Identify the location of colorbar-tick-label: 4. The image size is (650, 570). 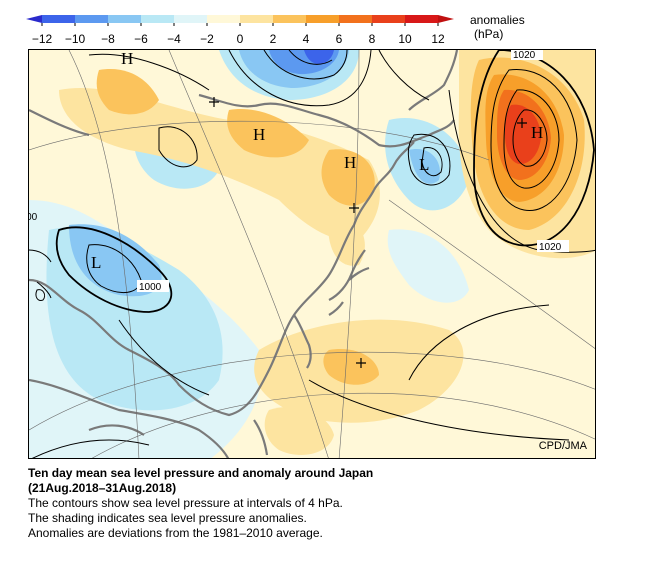
(306, 39).